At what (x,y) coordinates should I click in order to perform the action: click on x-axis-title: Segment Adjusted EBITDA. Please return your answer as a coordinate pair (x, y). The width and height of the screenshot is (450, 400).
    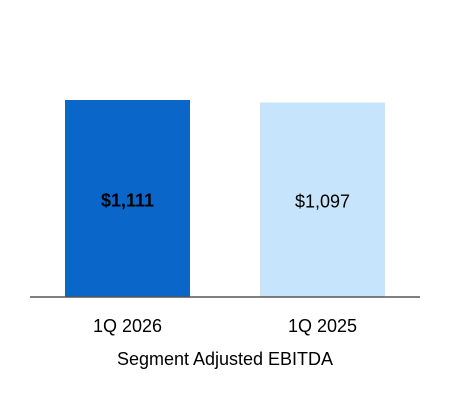
    Looking at the image, I should click on (225, 359).